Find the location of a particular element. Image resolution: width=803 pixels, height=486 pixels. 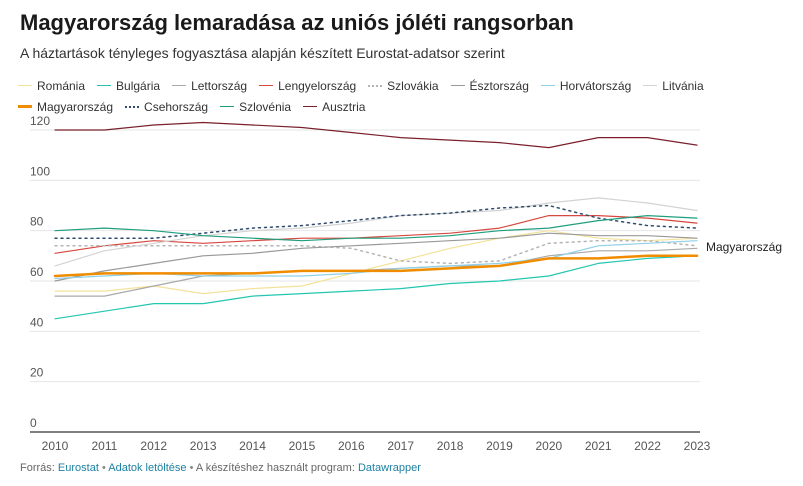

x-tick-label: 2018 is located at coordinates (450, 446).